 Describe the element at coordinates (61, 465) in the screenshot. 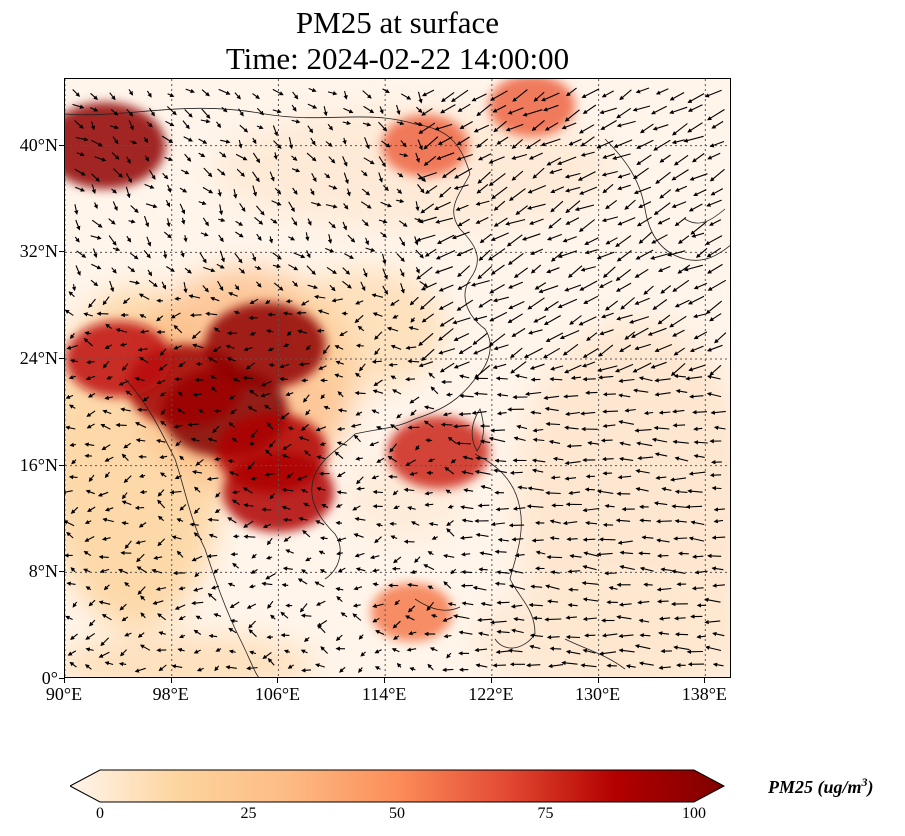

I see `lat-tick-mark` at that location.